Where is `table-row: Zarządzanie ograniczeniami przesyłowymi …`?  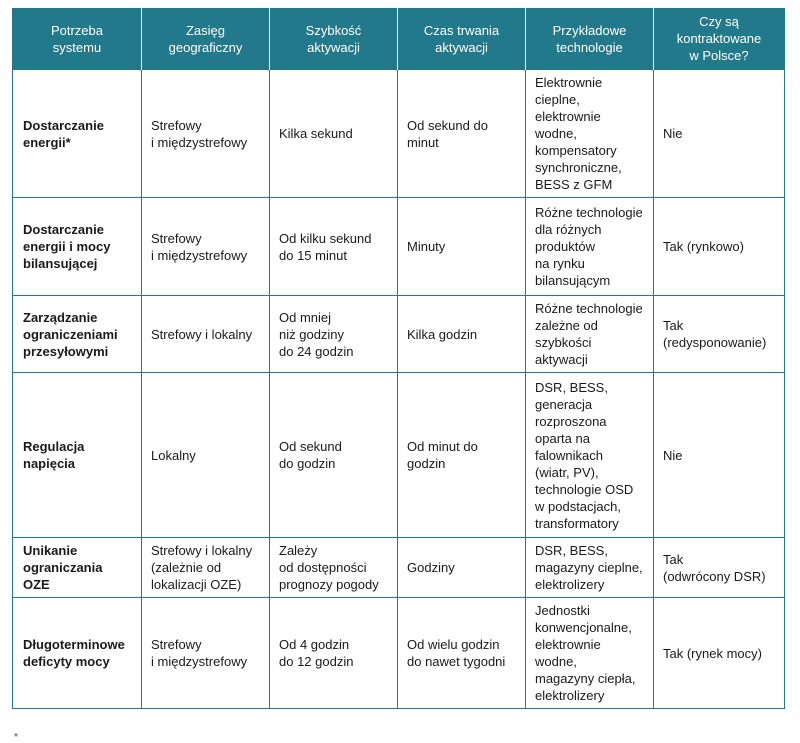 table-row: Zarządzanie ograniczeniami przesyłowymi … is located at coordinates (398, 334).